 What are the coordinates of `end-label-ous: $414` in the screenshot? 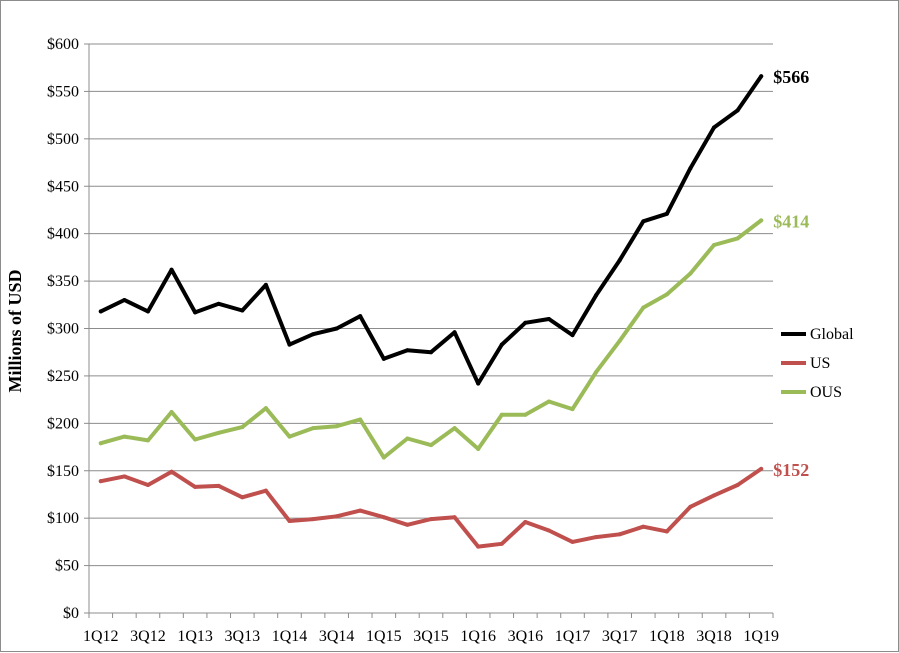 It's located at (791, 221).